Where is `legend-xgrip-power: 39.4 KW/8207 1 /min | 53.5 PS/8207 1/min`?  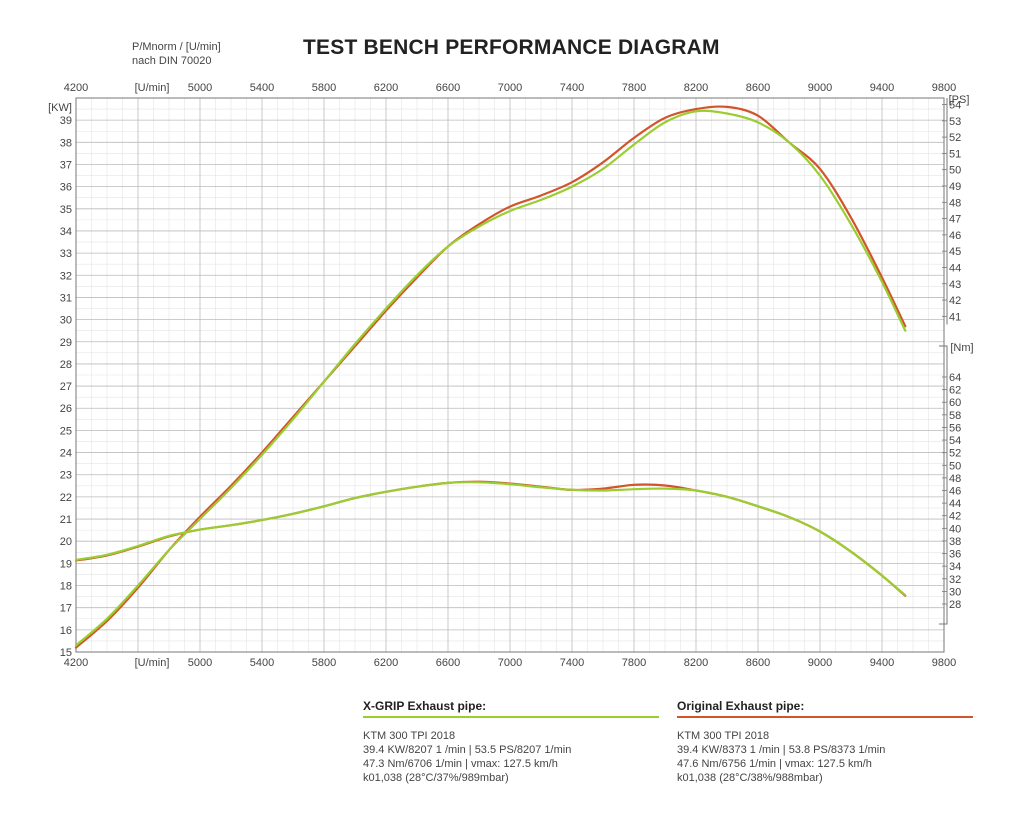
legend-xgrip-power: 39.4 KW/8207 1 /min | 53.5 PS/8207 1/min is located at coordinates (467, 750).